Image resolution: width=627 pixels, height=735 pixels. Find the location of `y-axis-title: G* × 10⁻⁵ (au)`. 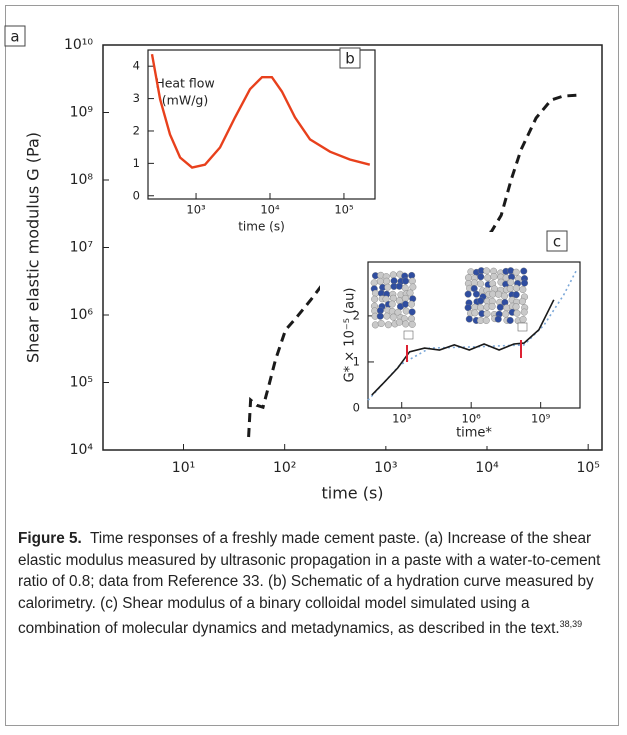

y-axis-title: G* × 10⁻⁵ (au) is located at coordinates (350, 335).